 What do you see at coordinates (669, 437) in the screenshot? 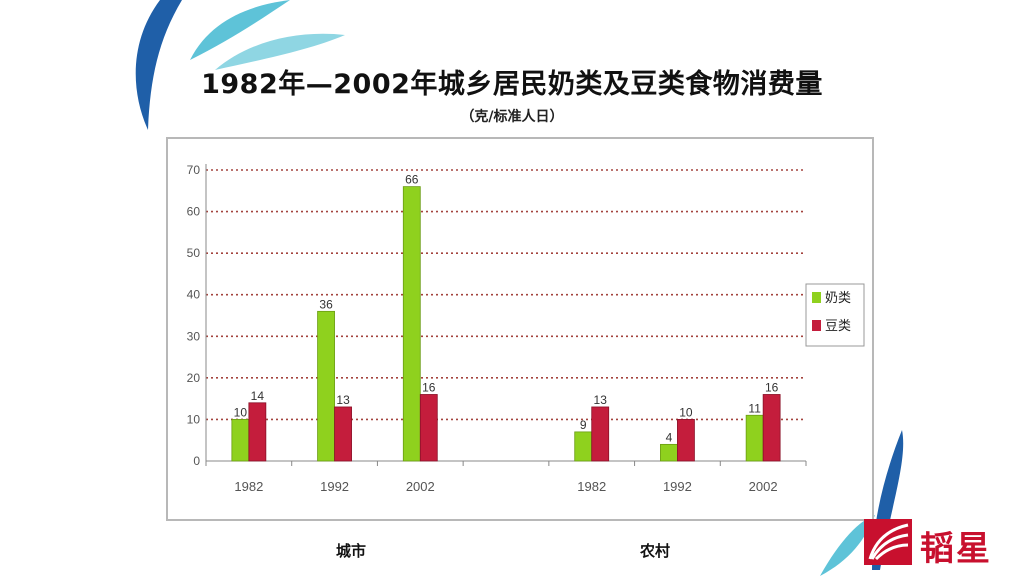
I see `data-label-milk: 4` at bounding box center [669, 437].